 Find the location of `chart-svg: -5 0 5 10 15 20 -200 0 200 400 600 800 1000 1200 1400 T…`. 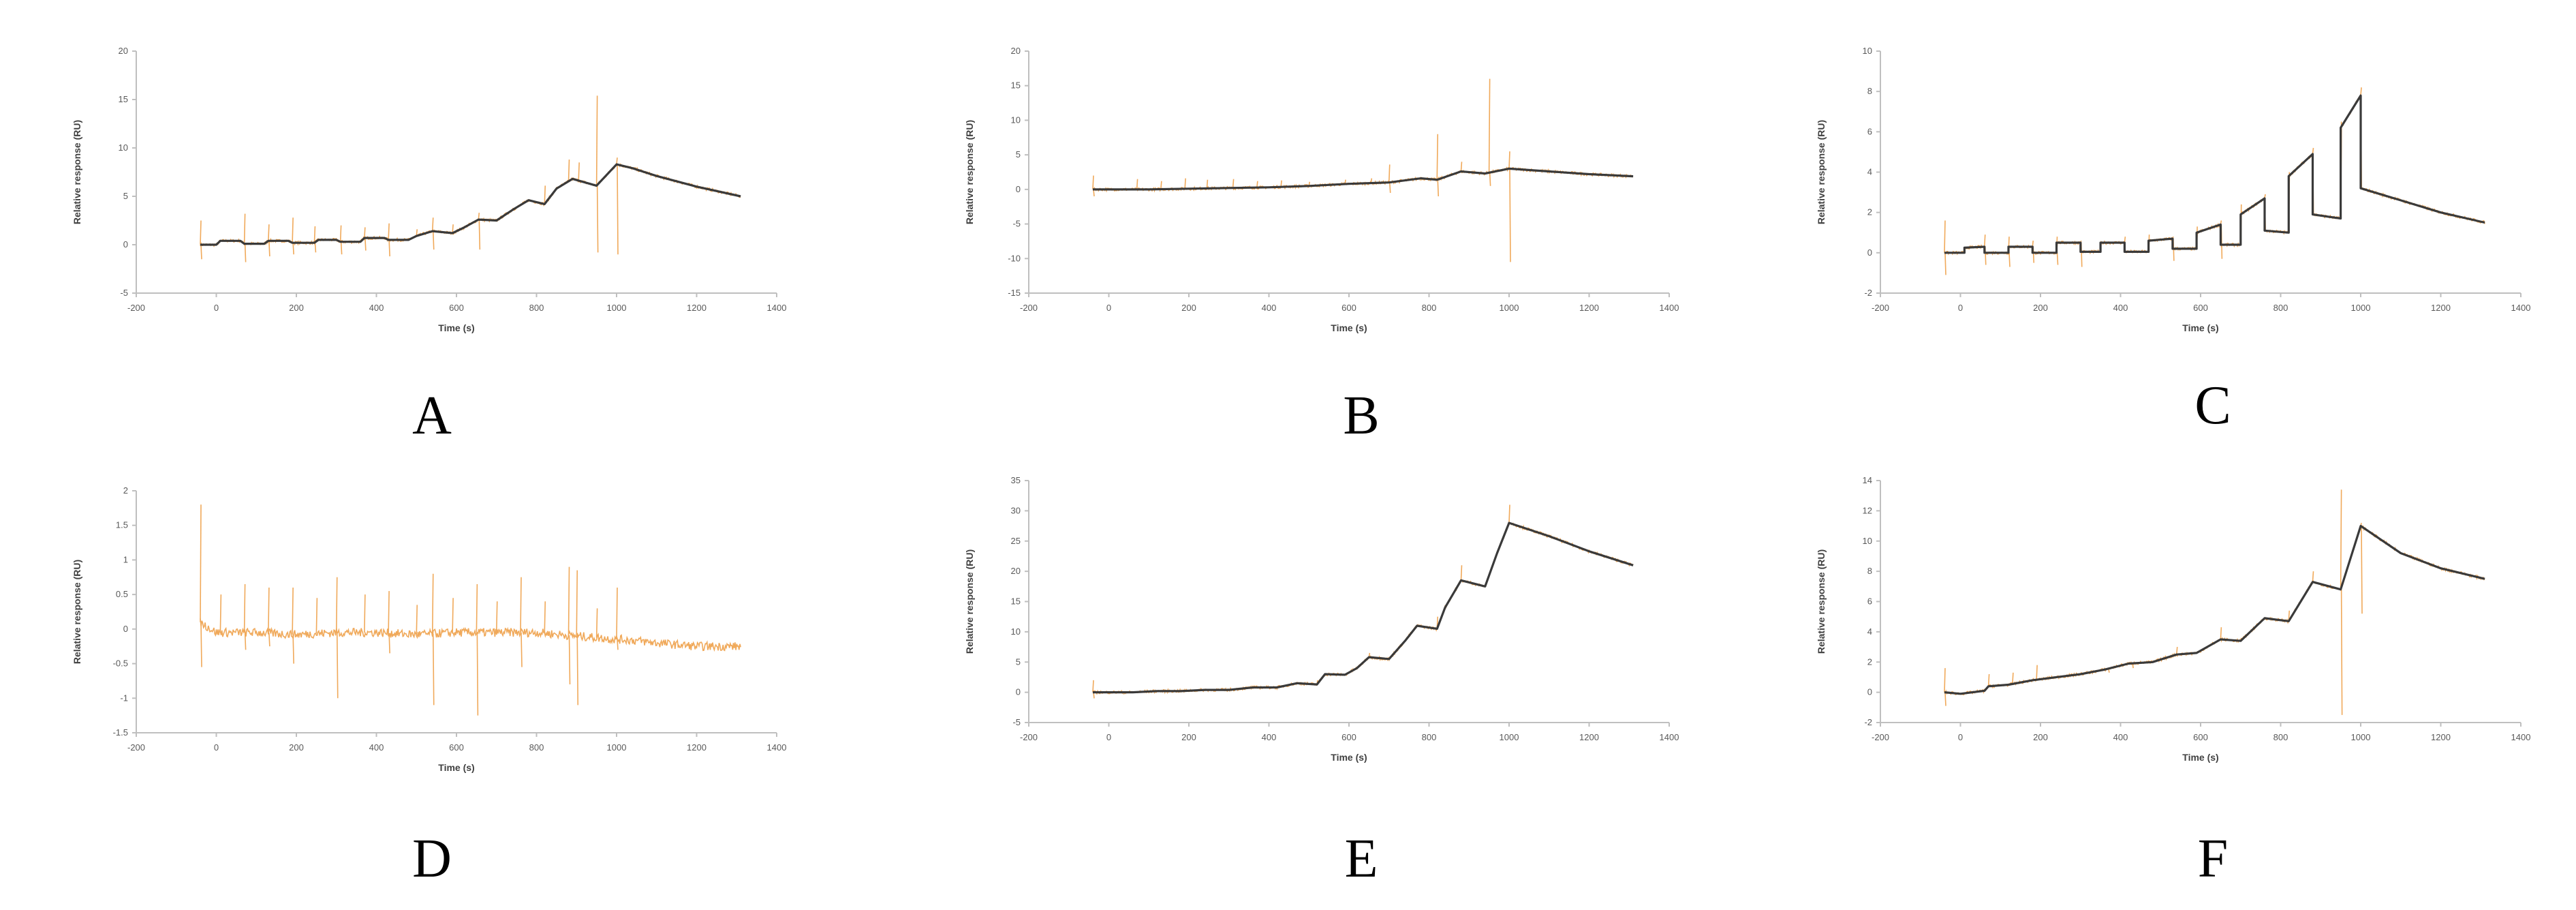

chart-svg: -5 0 5 10 15 20 -200 0 200 400 600 800 1000 1200 1400 T… is located at coordinates (429, 189).